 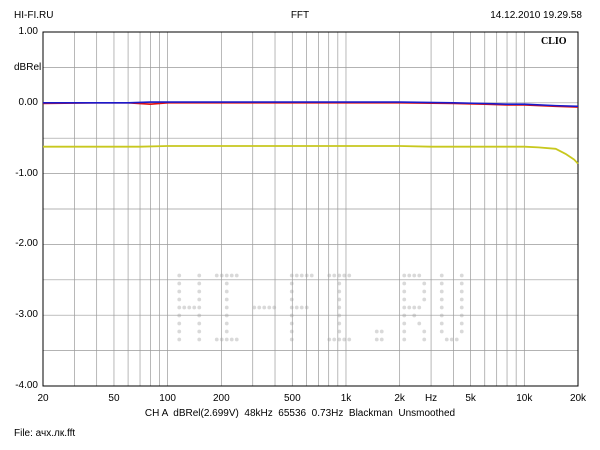 I want to click on x-tick-label: 200, so click(x=221, y=398).